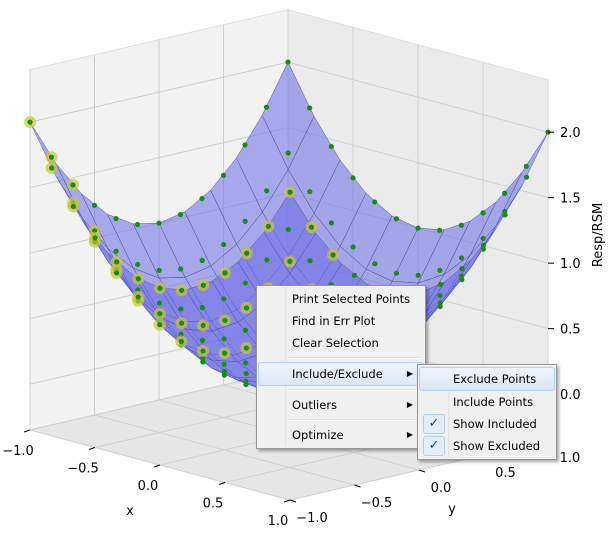 The width and height of the screenshot is (614, 545). I want to click on label: Optimize, so click(318, 435).